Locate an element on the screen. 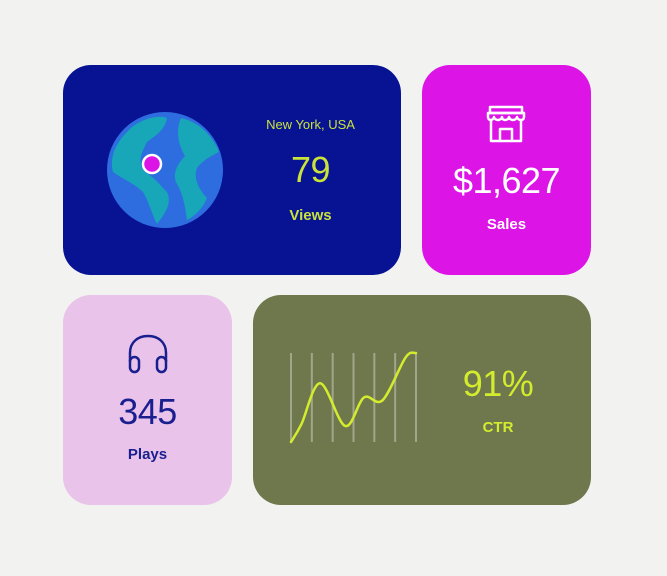  ctr-series-line is located at coordinates (353, 397).